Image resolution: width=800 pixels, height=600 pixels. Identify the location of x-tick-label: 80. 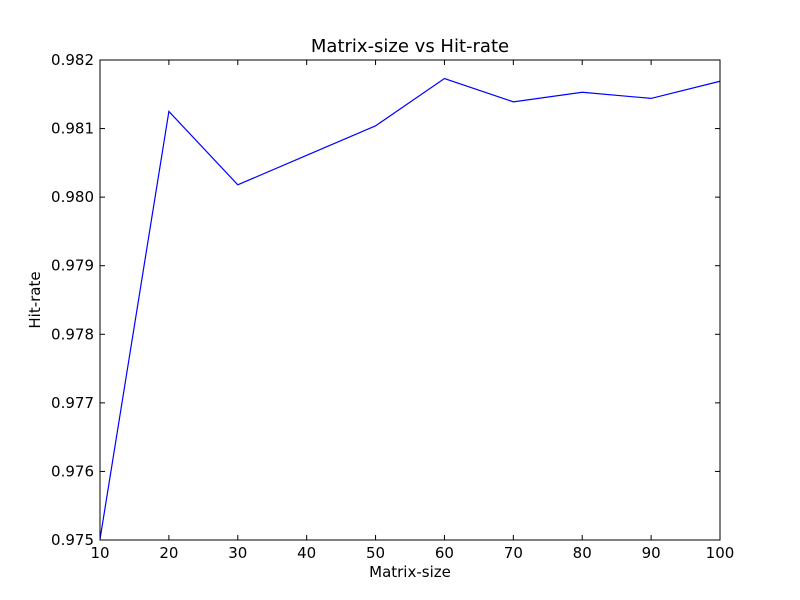
(582, 553).